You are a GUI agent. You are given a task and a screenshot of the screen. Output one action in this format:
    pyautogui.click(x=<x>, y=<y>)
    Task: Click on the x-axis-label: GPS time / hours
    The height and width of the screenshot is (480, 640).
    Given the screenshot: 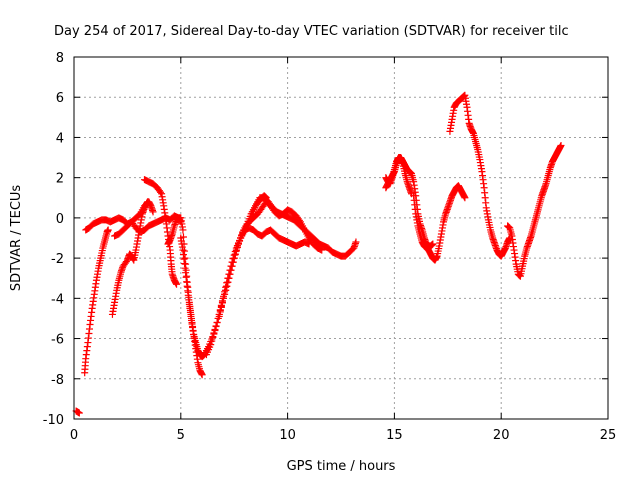 What is the action you would take?
    pyautogui.click(x=341, y=466)
    